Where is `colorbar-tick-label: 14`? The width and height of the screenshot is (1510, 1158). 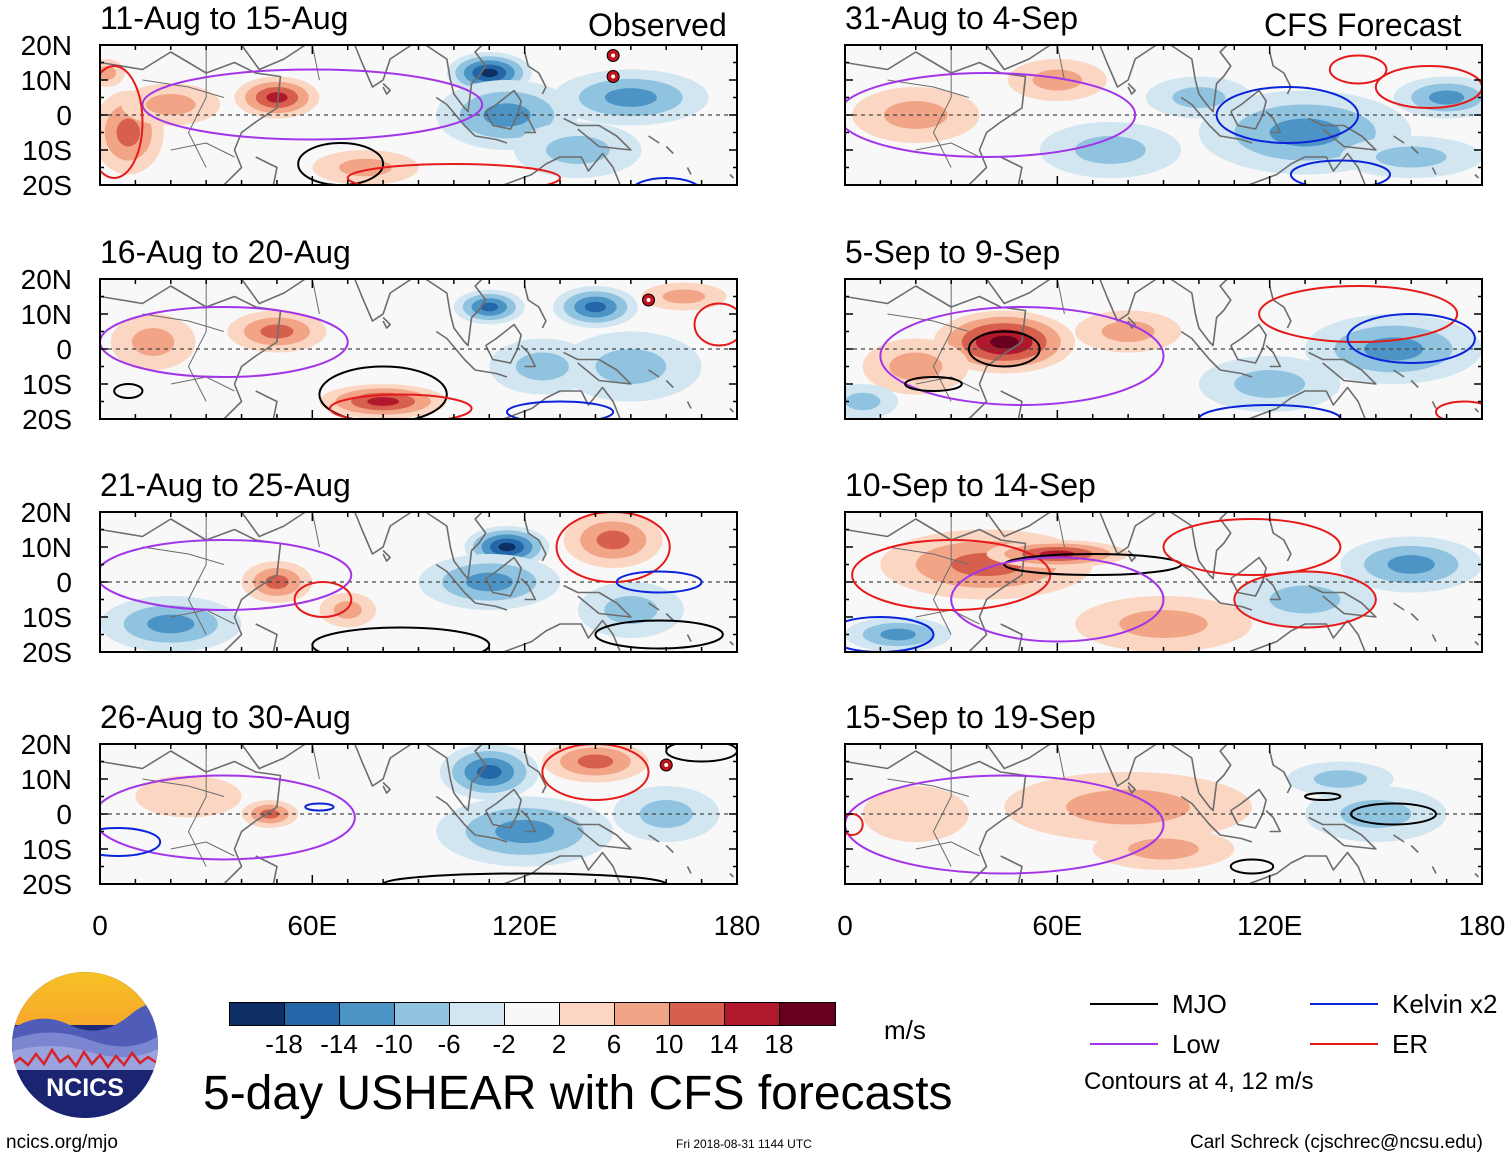
colorbar-tick-label: 14 is located at coordinates (724, 1044).